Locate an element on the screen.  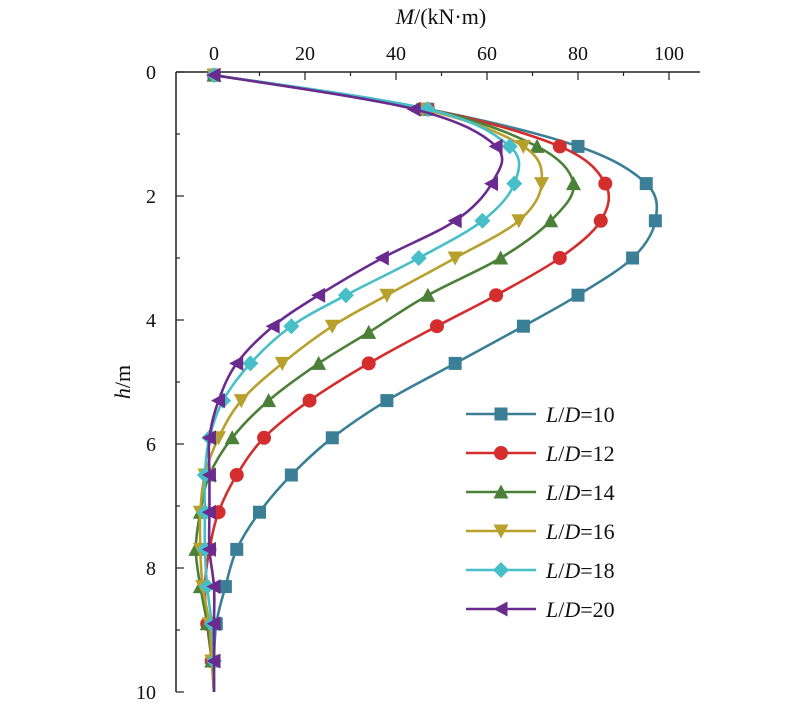
legend-label: L/D=14 is located at coordinates (580, 492).